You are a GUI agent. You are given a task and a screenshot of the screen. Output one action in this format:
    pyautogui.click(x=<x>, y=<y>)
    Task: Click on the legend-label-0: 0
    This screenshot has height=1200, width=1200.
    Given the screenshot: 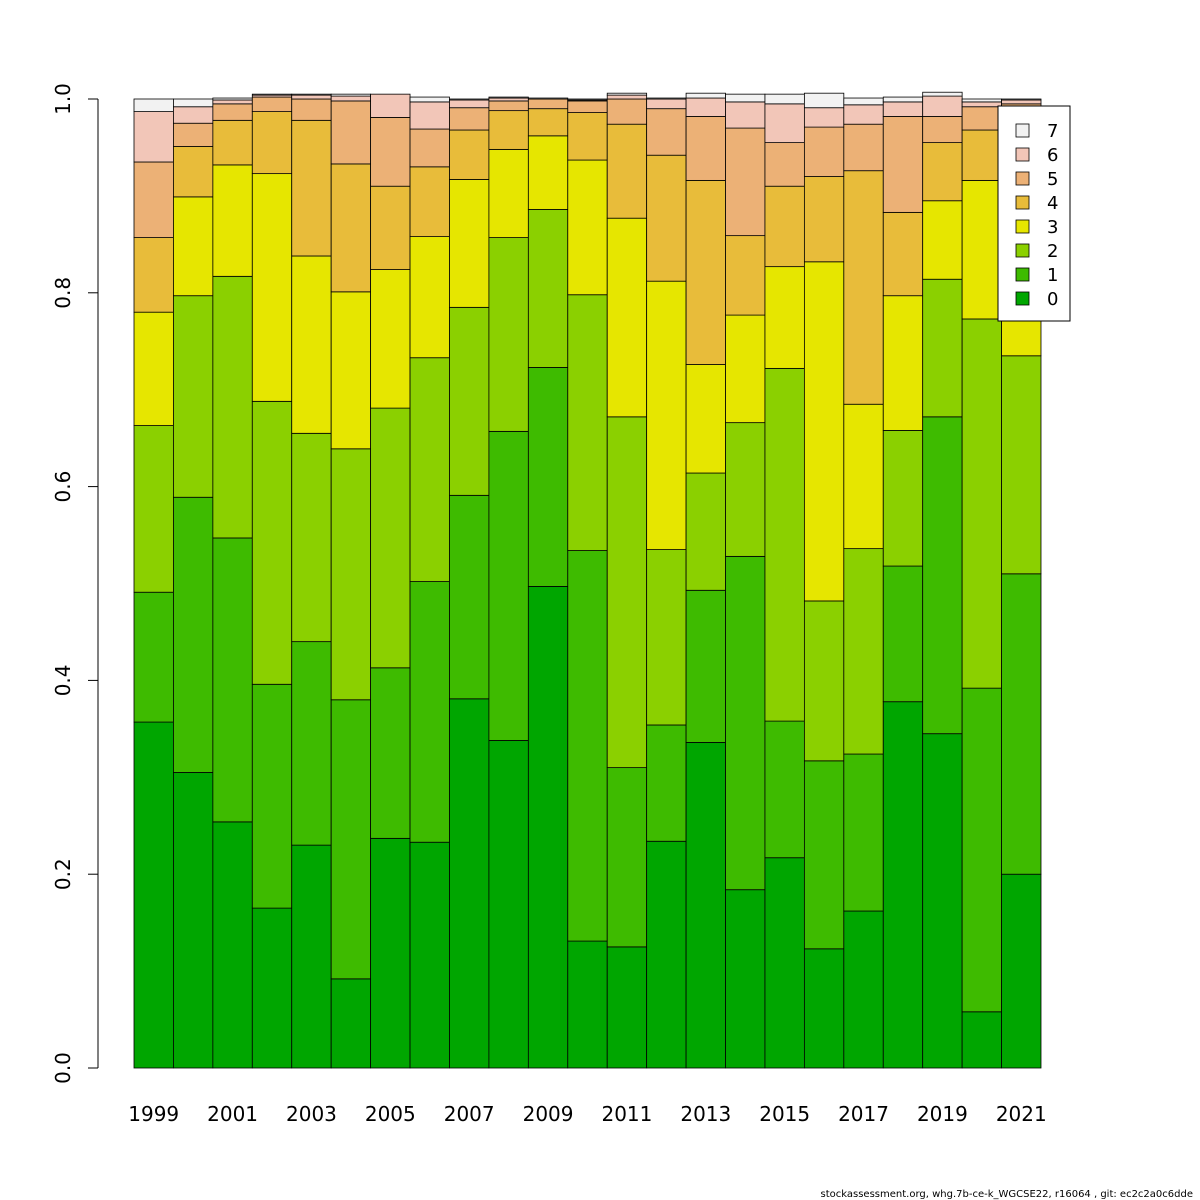 What is the action you would take?
    pyautogui.click(x=1052, y=299)
    